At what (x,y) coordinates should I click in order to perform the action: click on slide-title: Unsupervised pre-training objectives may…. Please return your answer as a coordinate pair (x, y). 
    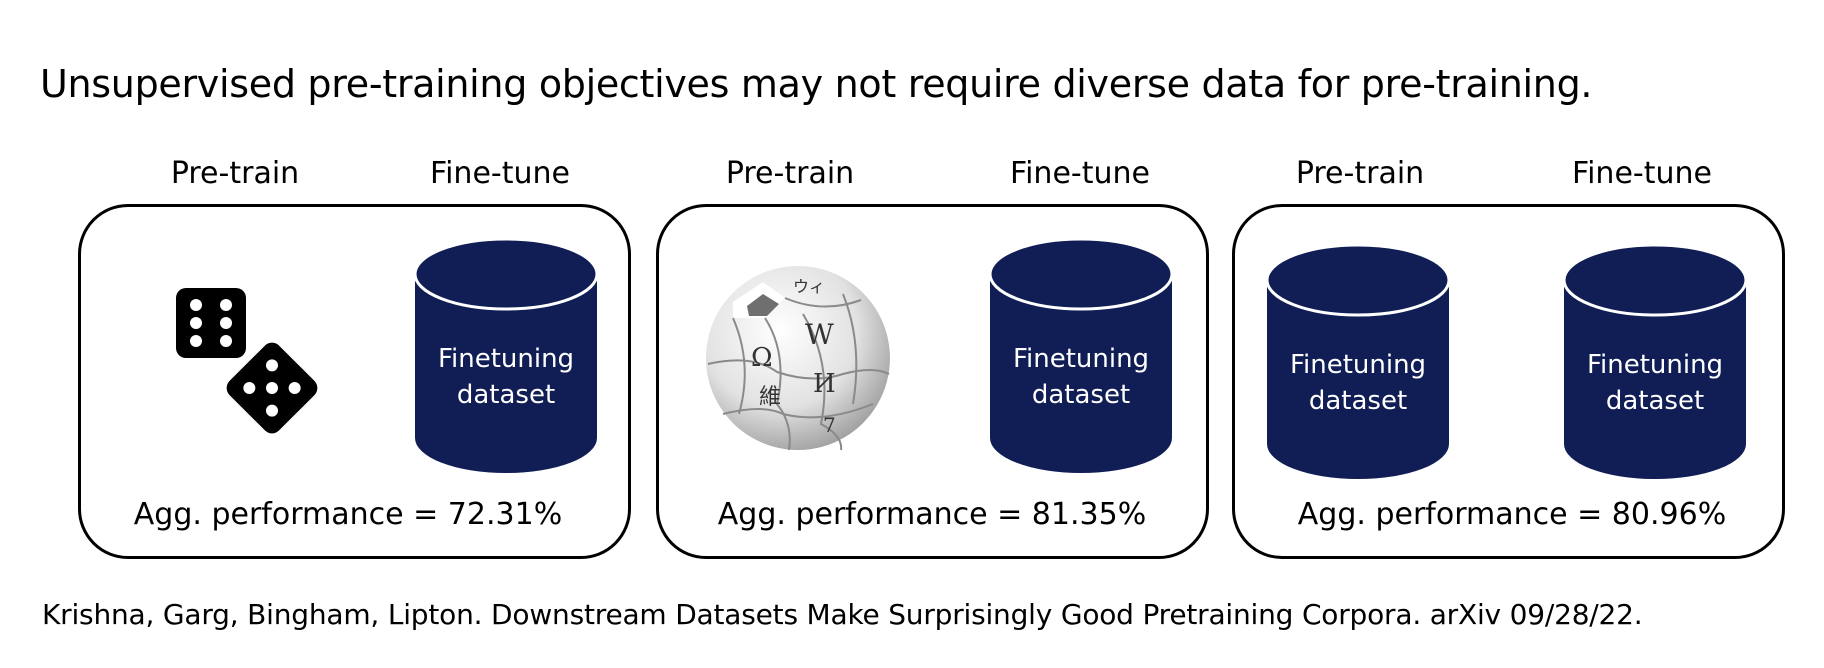
    Looking at the image, I should click on (816, 84).